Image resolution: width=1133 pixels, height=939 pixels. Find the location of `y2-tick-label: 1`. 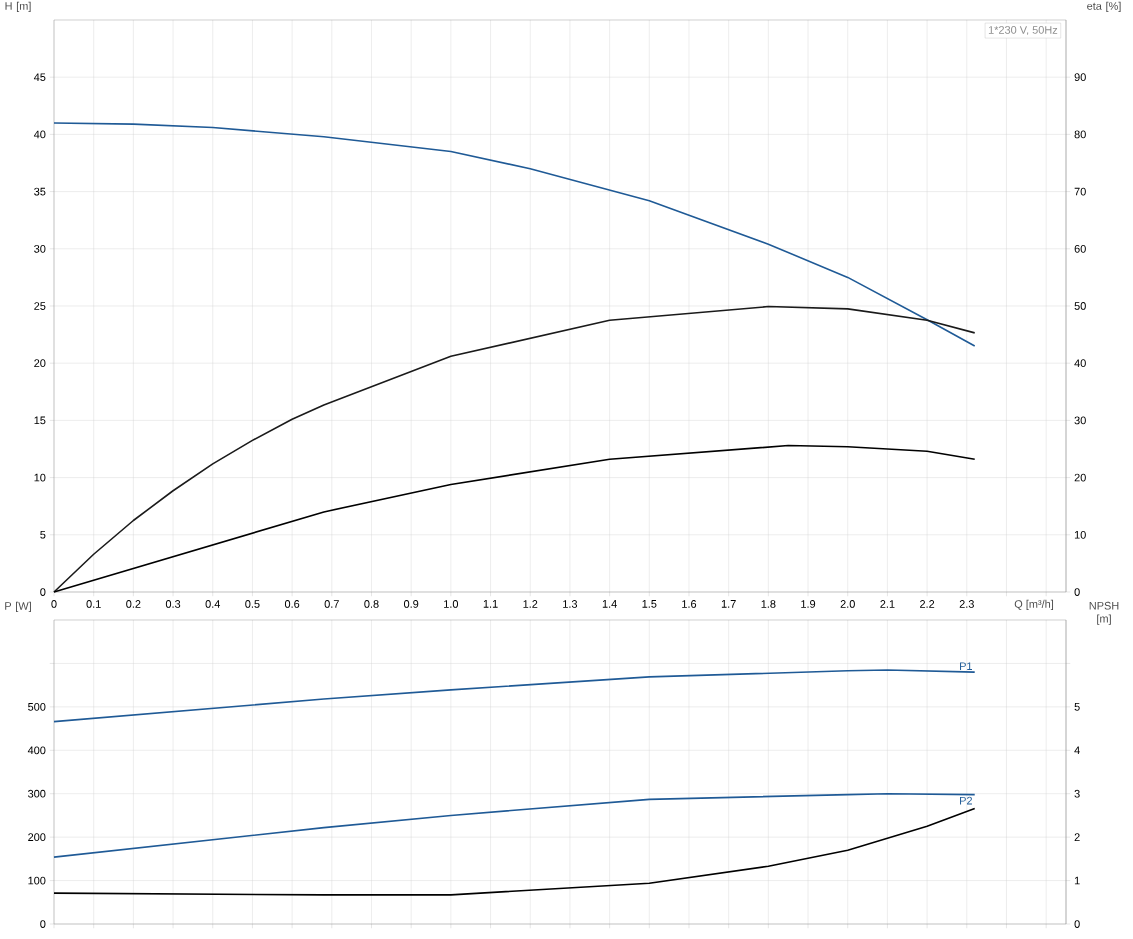

y2-tick-label: 1 is located at coordinates (1077, 880).